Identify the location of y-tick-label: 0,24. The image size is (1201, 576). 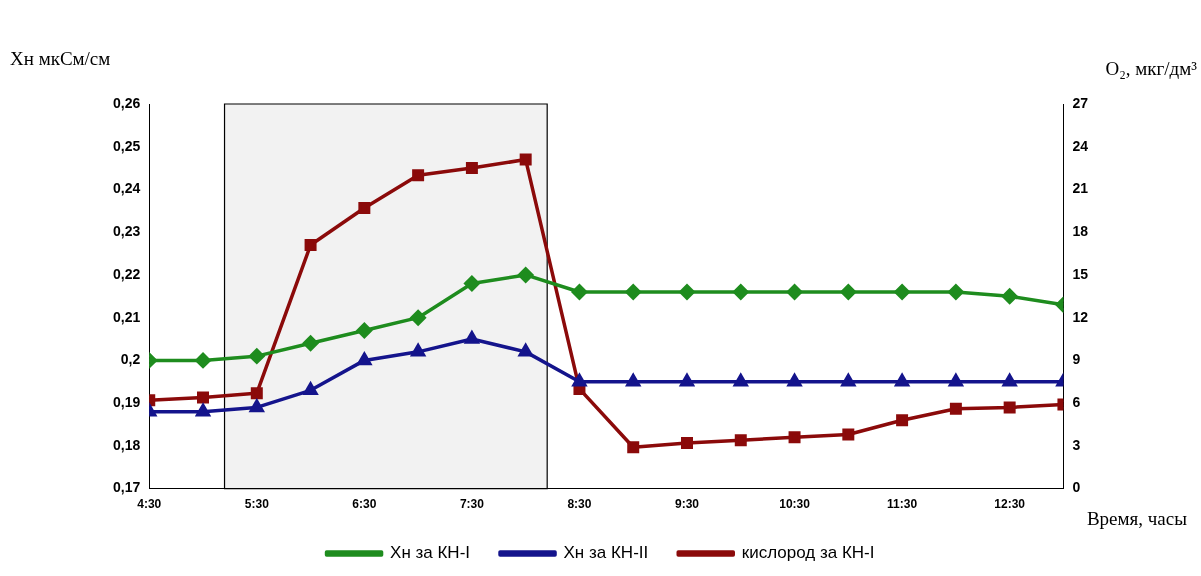
(127, 188).